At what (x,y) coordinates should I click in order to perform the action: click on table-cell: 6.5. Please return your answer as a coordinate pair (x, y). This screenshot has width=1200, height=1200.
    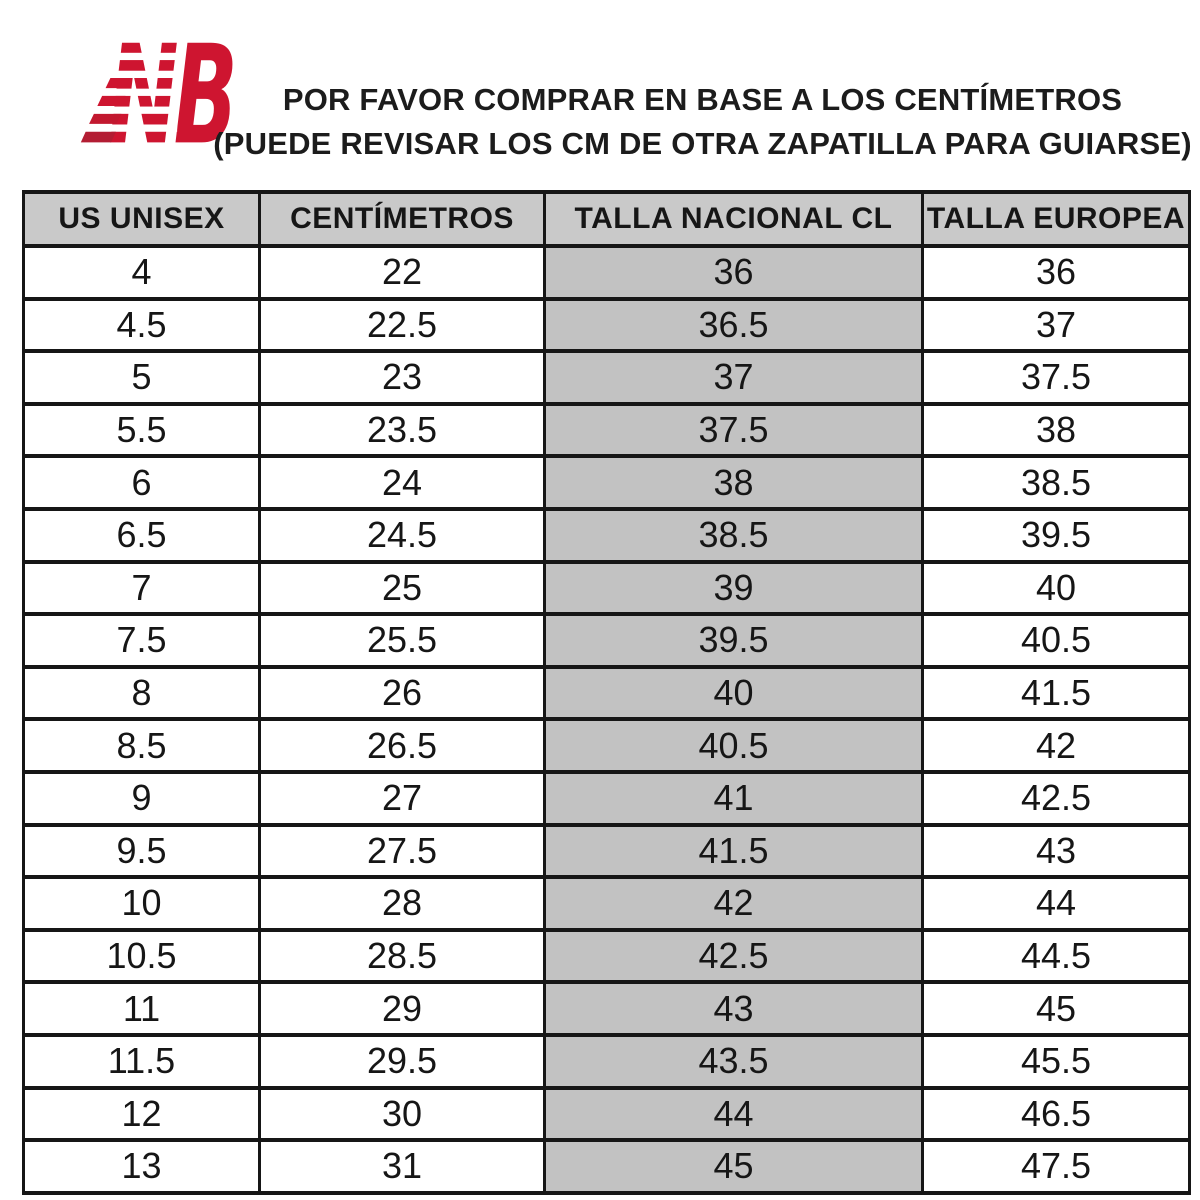
    Looking at the image, I should click on (141, 535).